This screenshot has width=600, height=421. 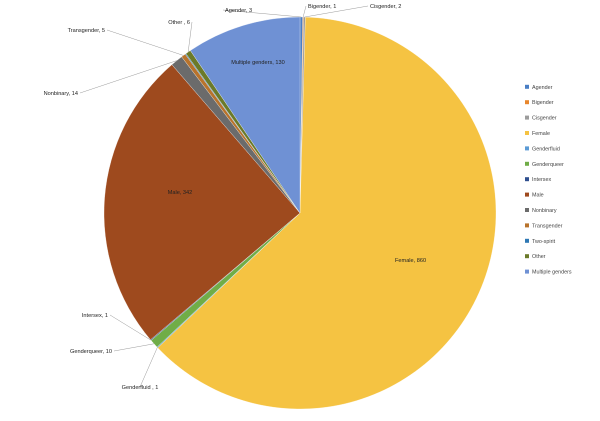 I want to click on legend-swatch-two-spirit, so click(x=527, y=240).